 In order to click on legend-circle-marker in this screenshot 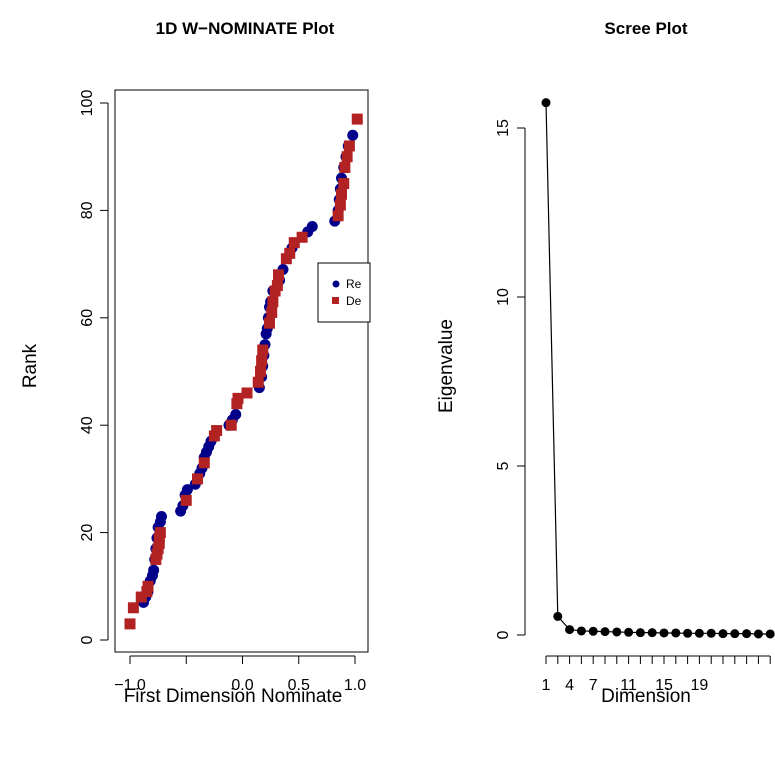, I will do `click(336, 284)`.